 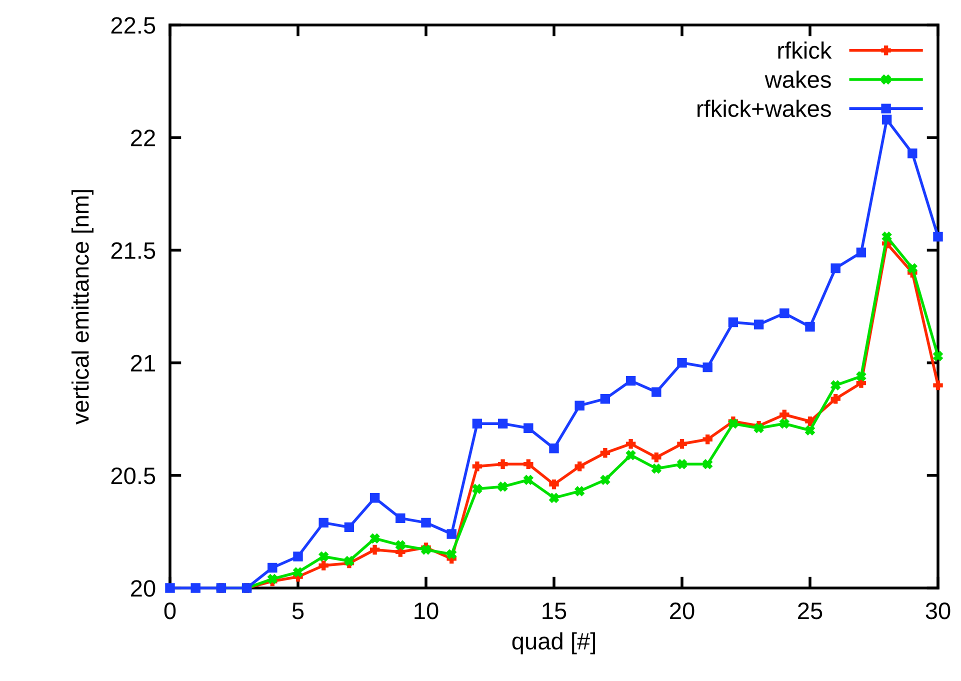 What do you see at coordinates (938, 611) in the screenshot?
I see `x-tick-label: 30` at bounding box center [938, 611].